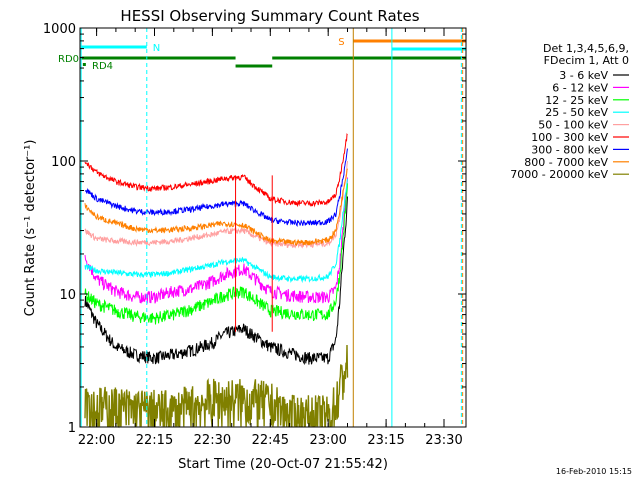 This screenshot has height=480, width=640. Describe the element at coordinates (72, 428) in the screenshot. I see `y-tick-label-0: 1` at that location.